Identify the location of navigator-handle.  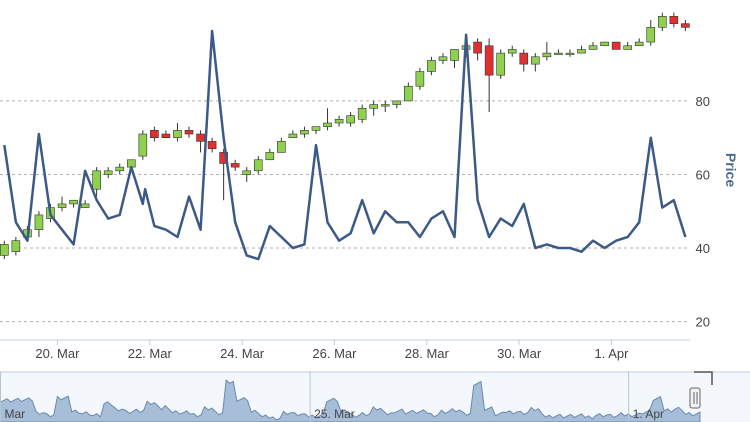
(695, 398).